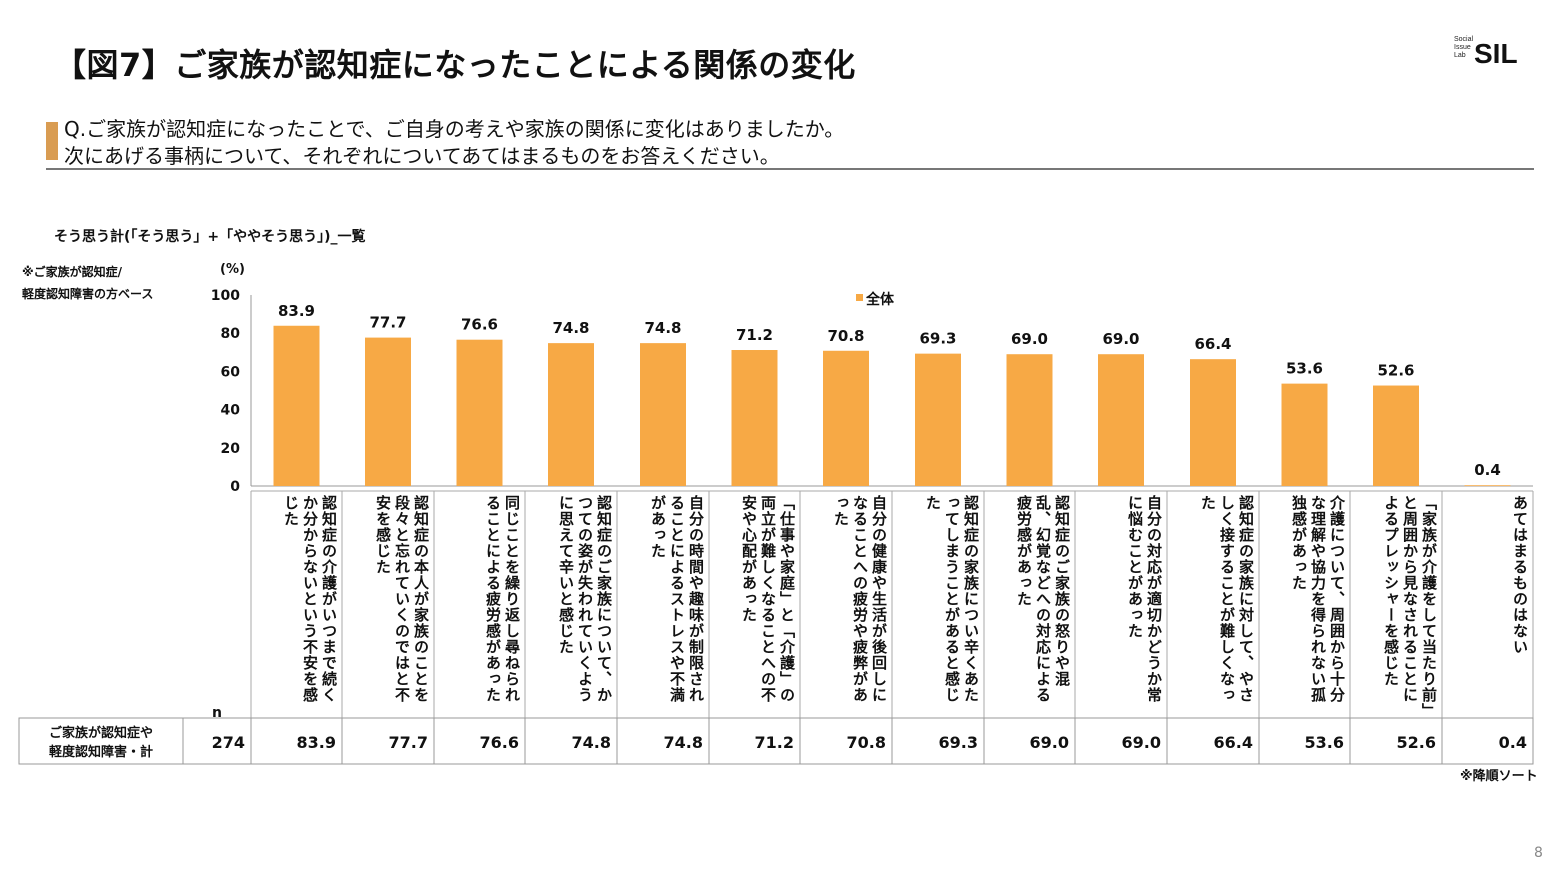 This screenshot has height=877, width=1560. I want to click on table-cell: 77.7, so click(408, 742).